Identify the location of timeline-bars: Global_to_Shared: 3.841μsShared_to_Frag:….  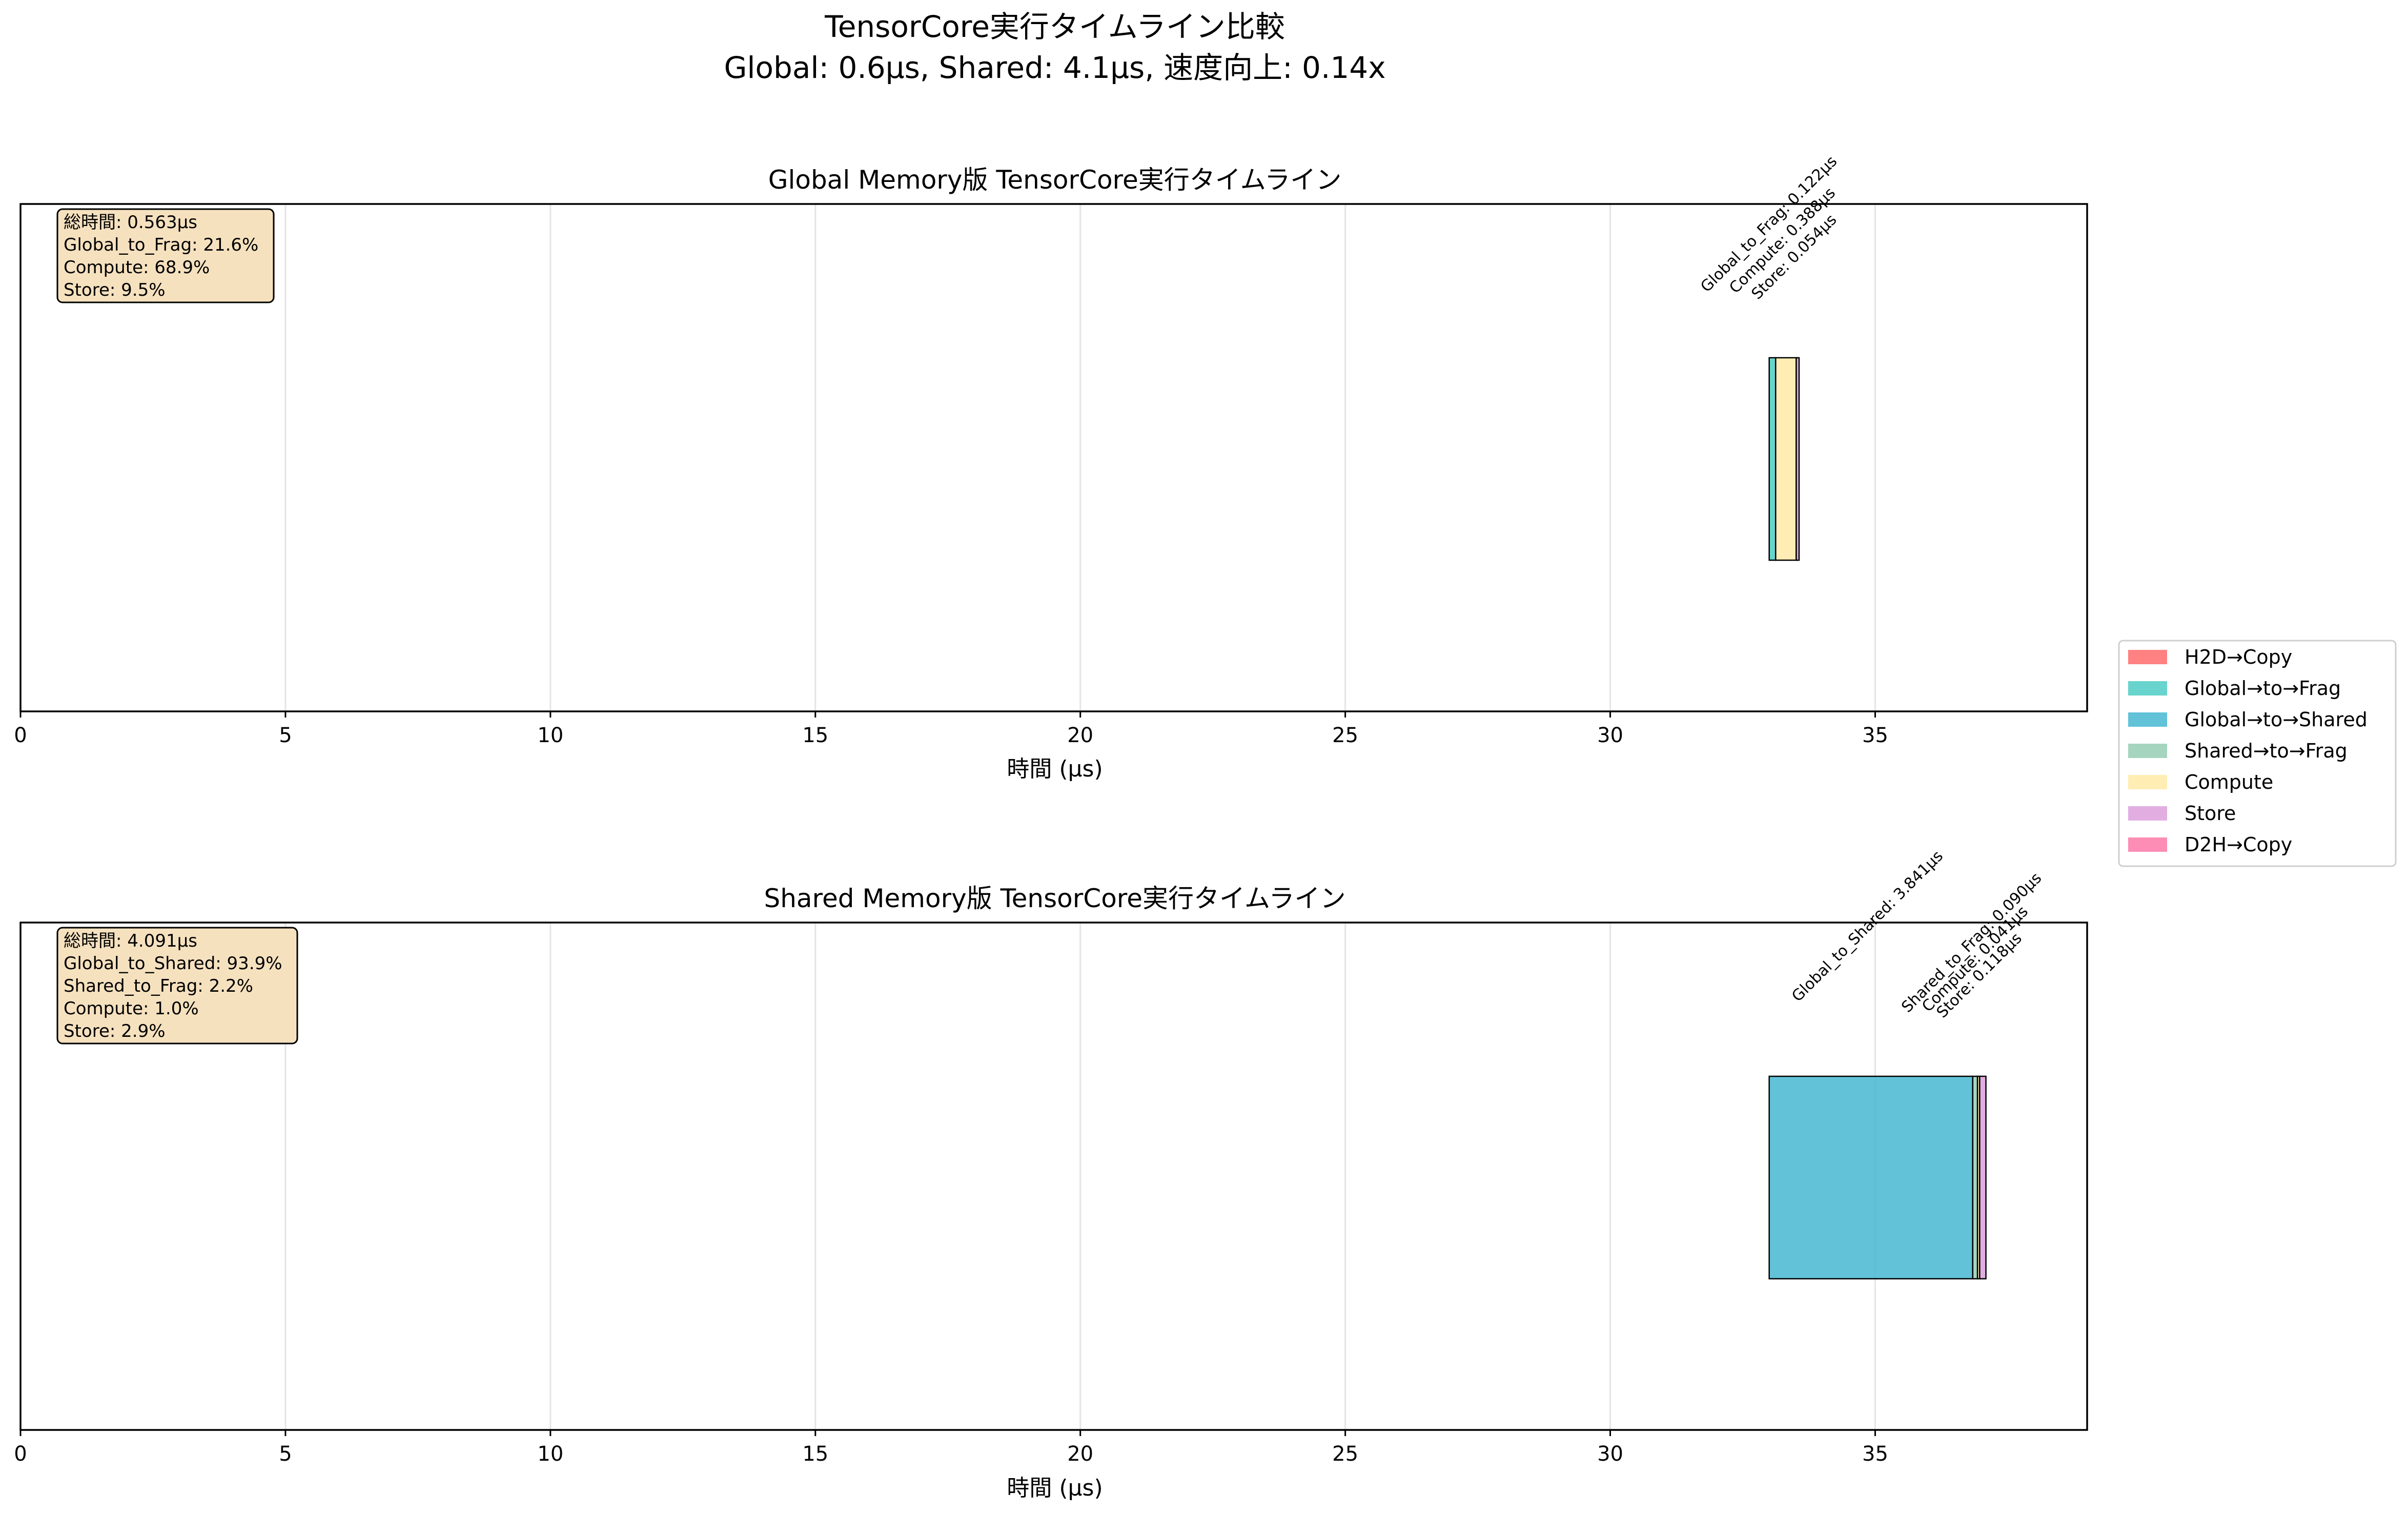
(1907, 1063).